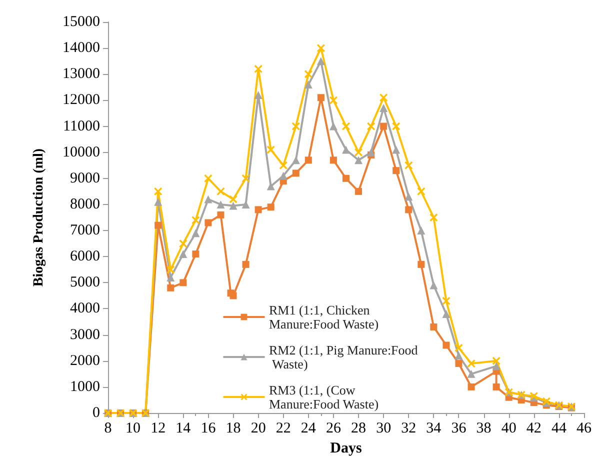 The width and height of the screenshot is (610, 471). What do you see at coordinates (81, 22) in the screenshot?
I see `y-tick-label: 15000` at bounding box center [81, 22].